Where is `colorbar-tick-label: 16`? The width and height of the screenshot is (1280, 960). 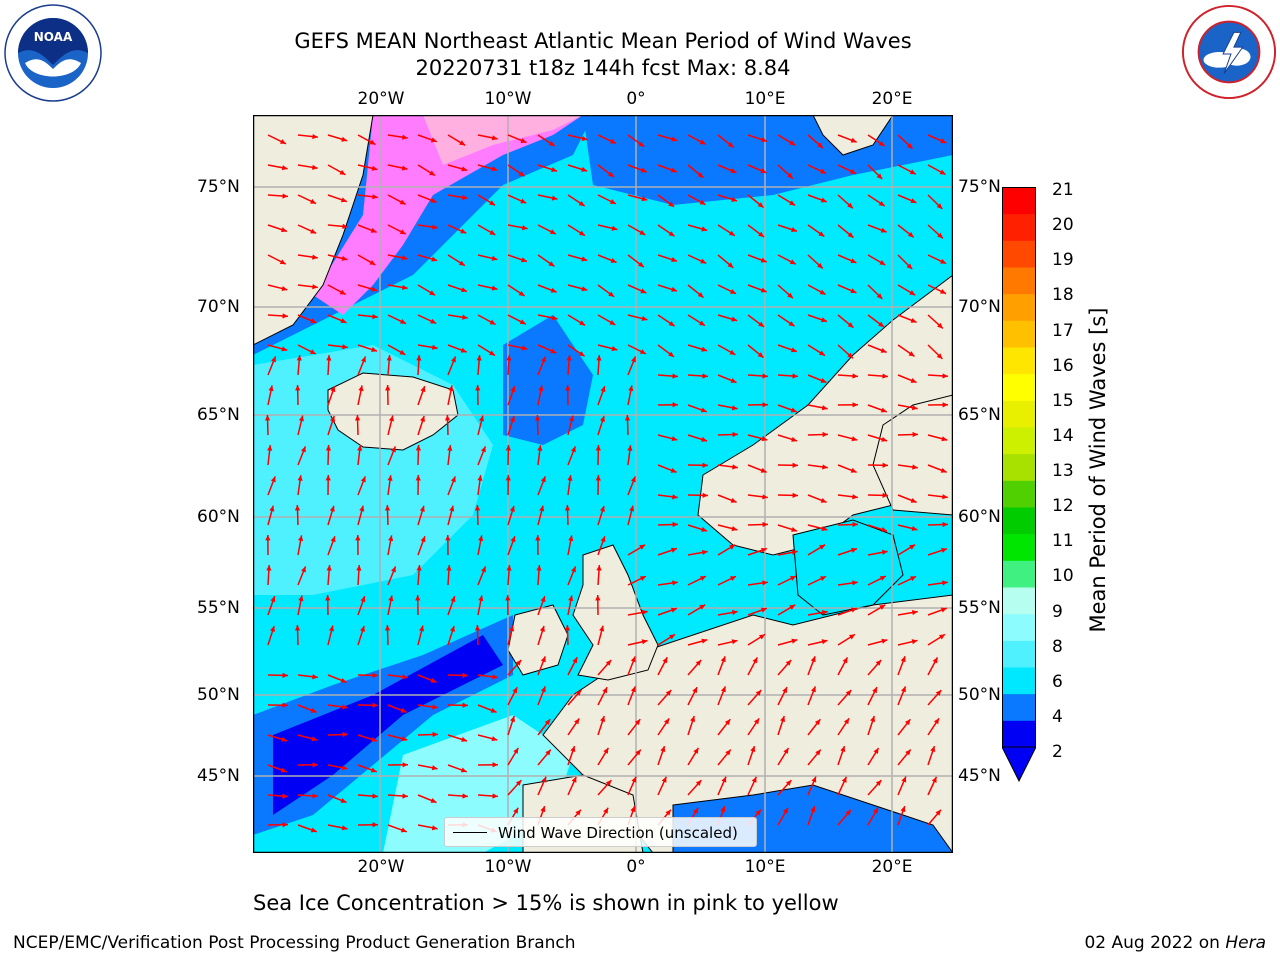
colorbar-tick-label: 16 is located at coordinates (1063, 365).